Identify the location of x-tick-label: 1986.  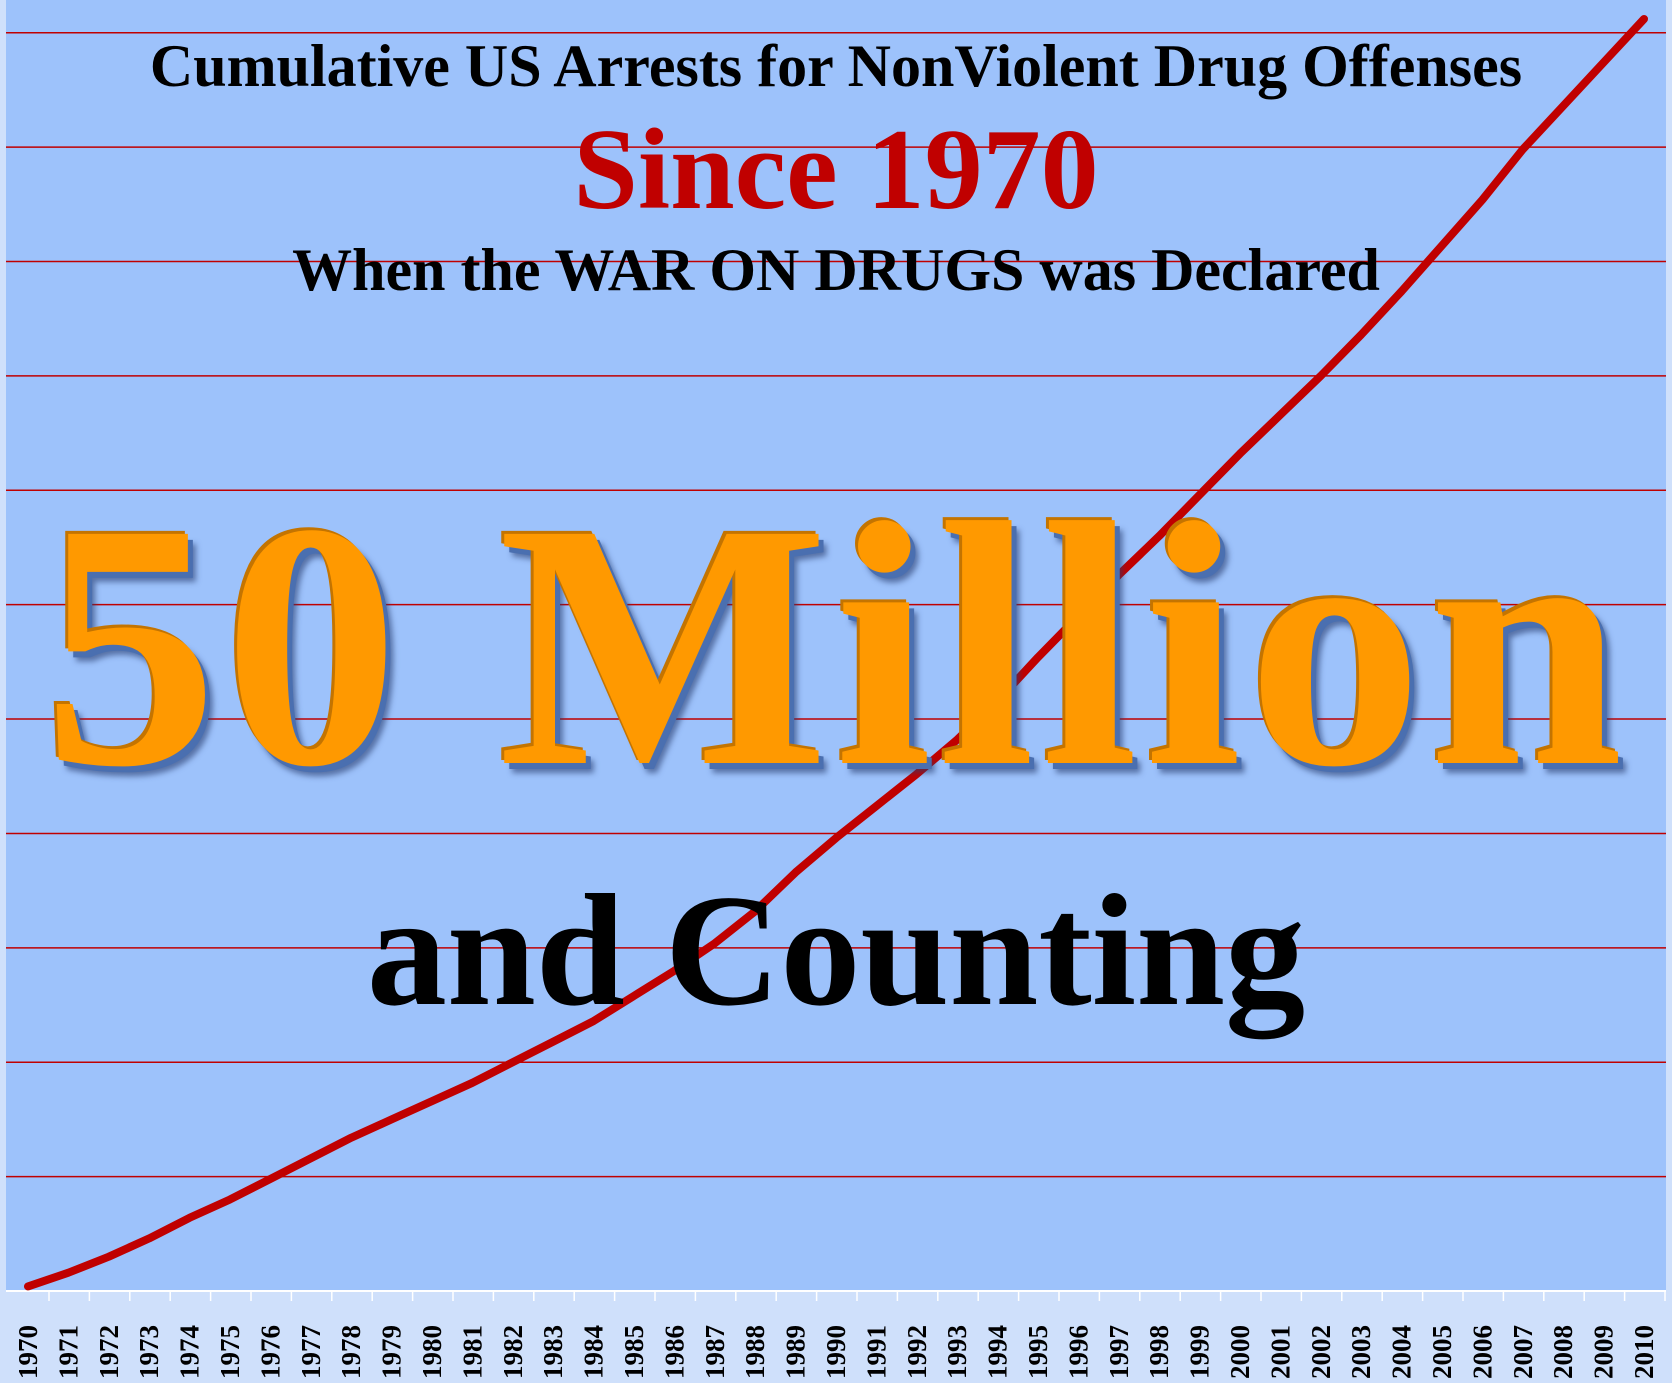
(674, 1352).